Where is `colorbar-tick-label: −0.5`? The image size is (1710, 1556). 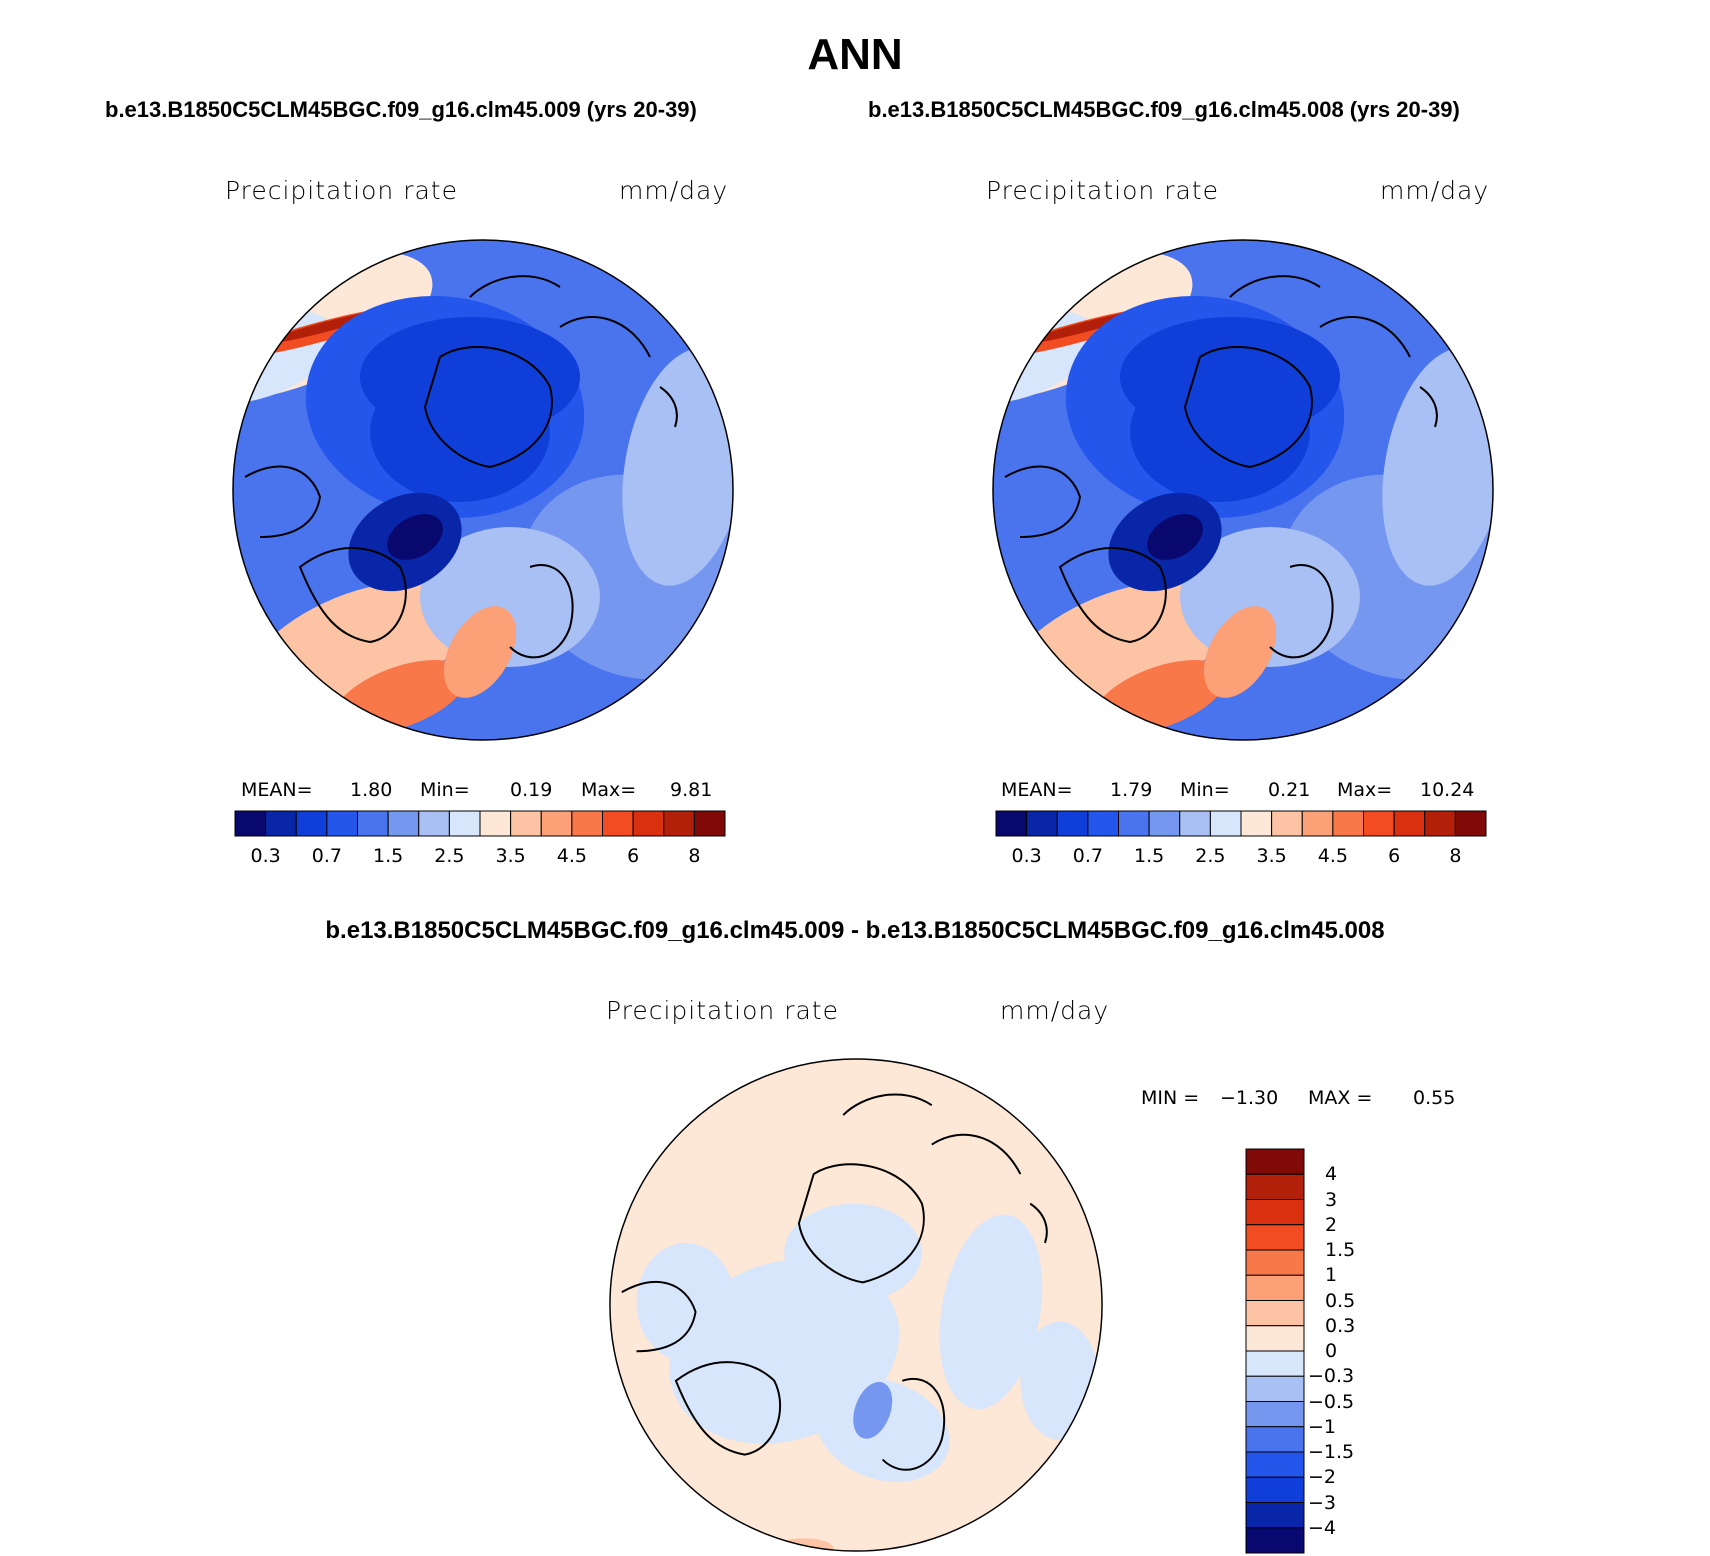
colorbar-tick-label: −0.5 is located at coordinates (1331, 1401).